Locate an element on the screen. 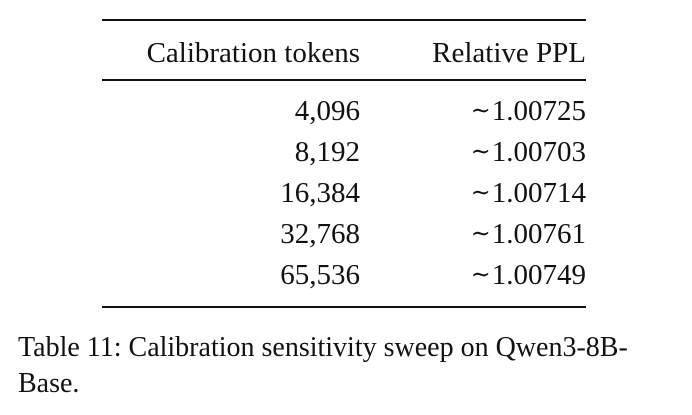 This screenshot has width=692, height=415. table-row: 8,192 ∼1.00703 is located at coordinates (344, 152).